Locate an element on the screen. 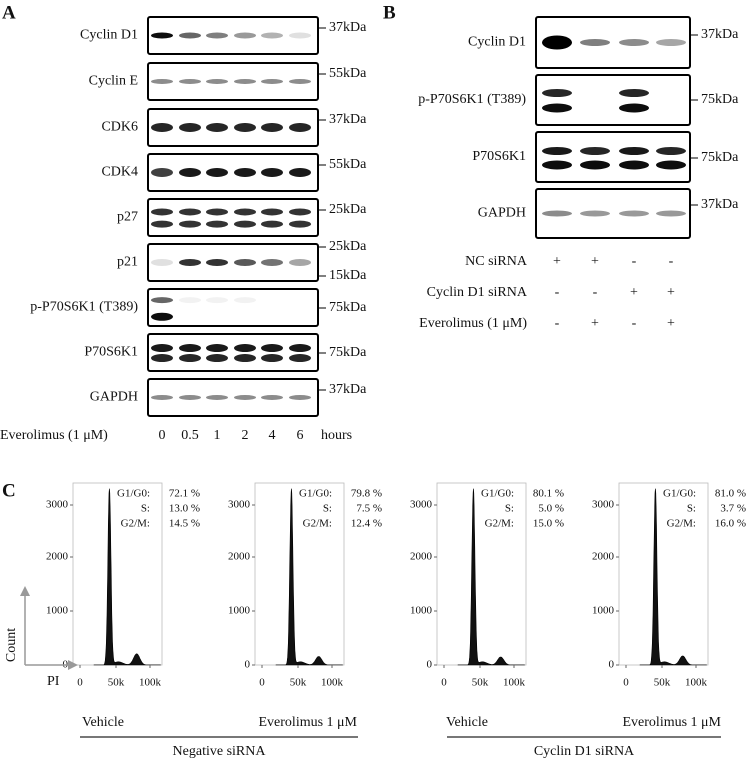 This screenshot has width=748, height=761. timepoint: 6 is located at coordinates (300, 435).